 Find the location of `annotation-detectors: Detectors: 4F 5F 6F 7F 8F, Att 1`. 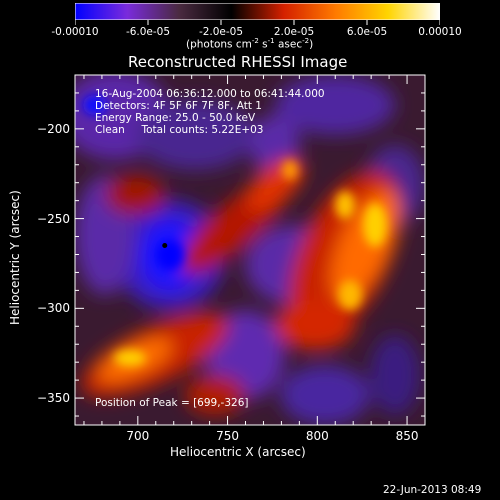

annotation-detectors: Detectors: 4F 5F 6F 7F 8F, Att 1 is located at coordinates (178, 106).